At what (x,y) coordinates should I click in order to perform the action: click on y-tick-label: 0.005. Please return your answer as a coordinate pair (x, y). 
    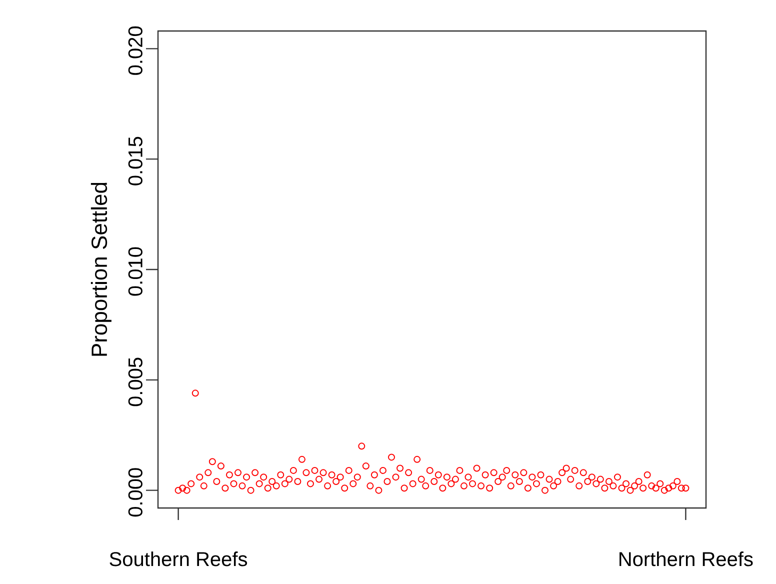
    Looking at the image, I should click on (135, 382).